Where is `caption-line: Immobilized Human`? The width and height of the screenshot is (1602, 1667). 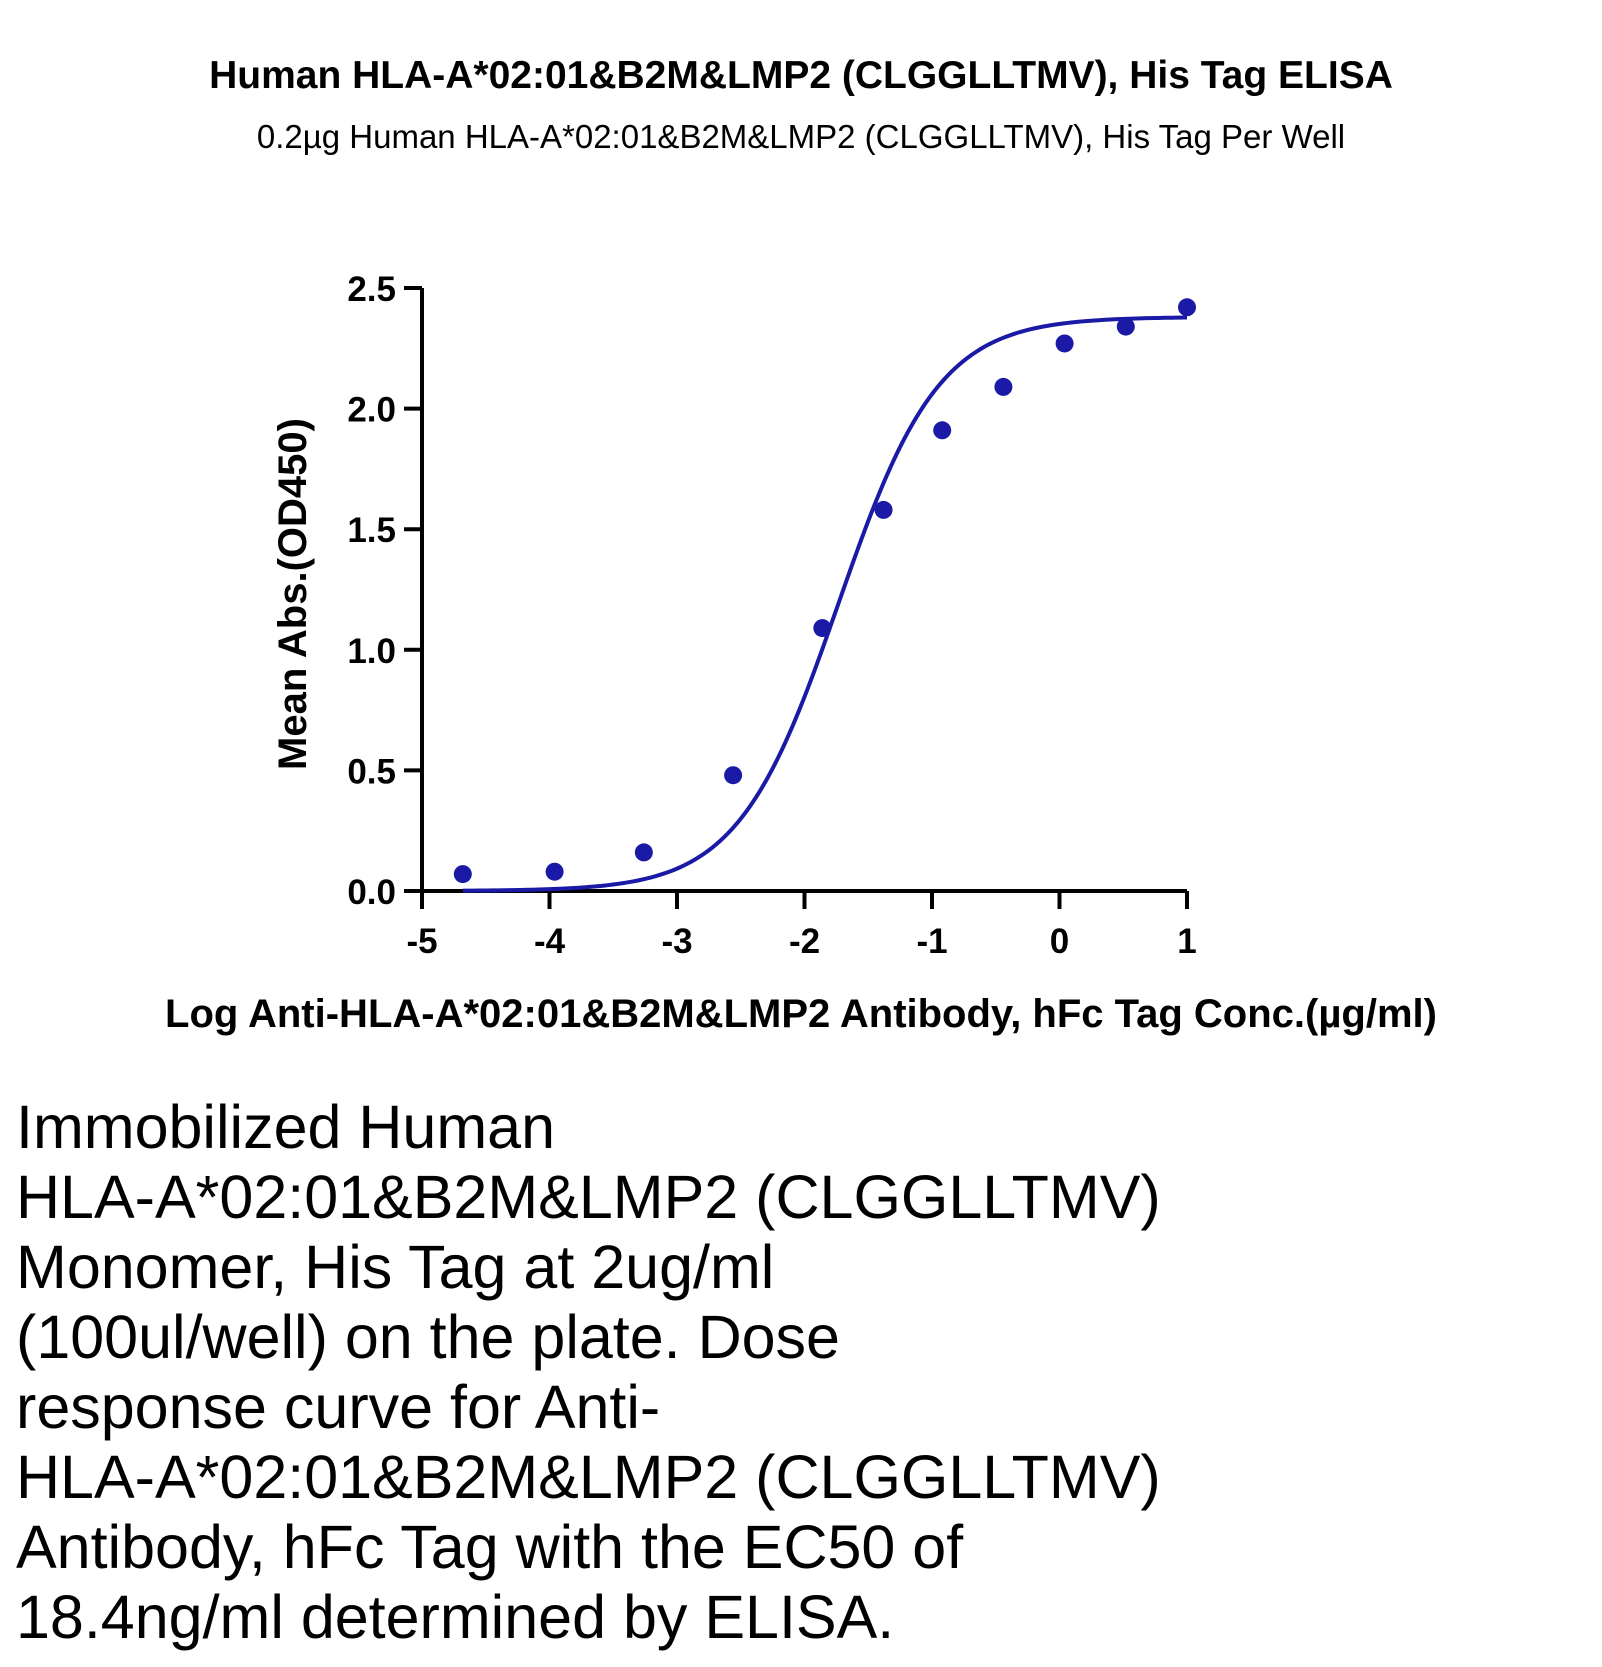
caption-line: Immobilized Human is located at coordinates (286, 1127).